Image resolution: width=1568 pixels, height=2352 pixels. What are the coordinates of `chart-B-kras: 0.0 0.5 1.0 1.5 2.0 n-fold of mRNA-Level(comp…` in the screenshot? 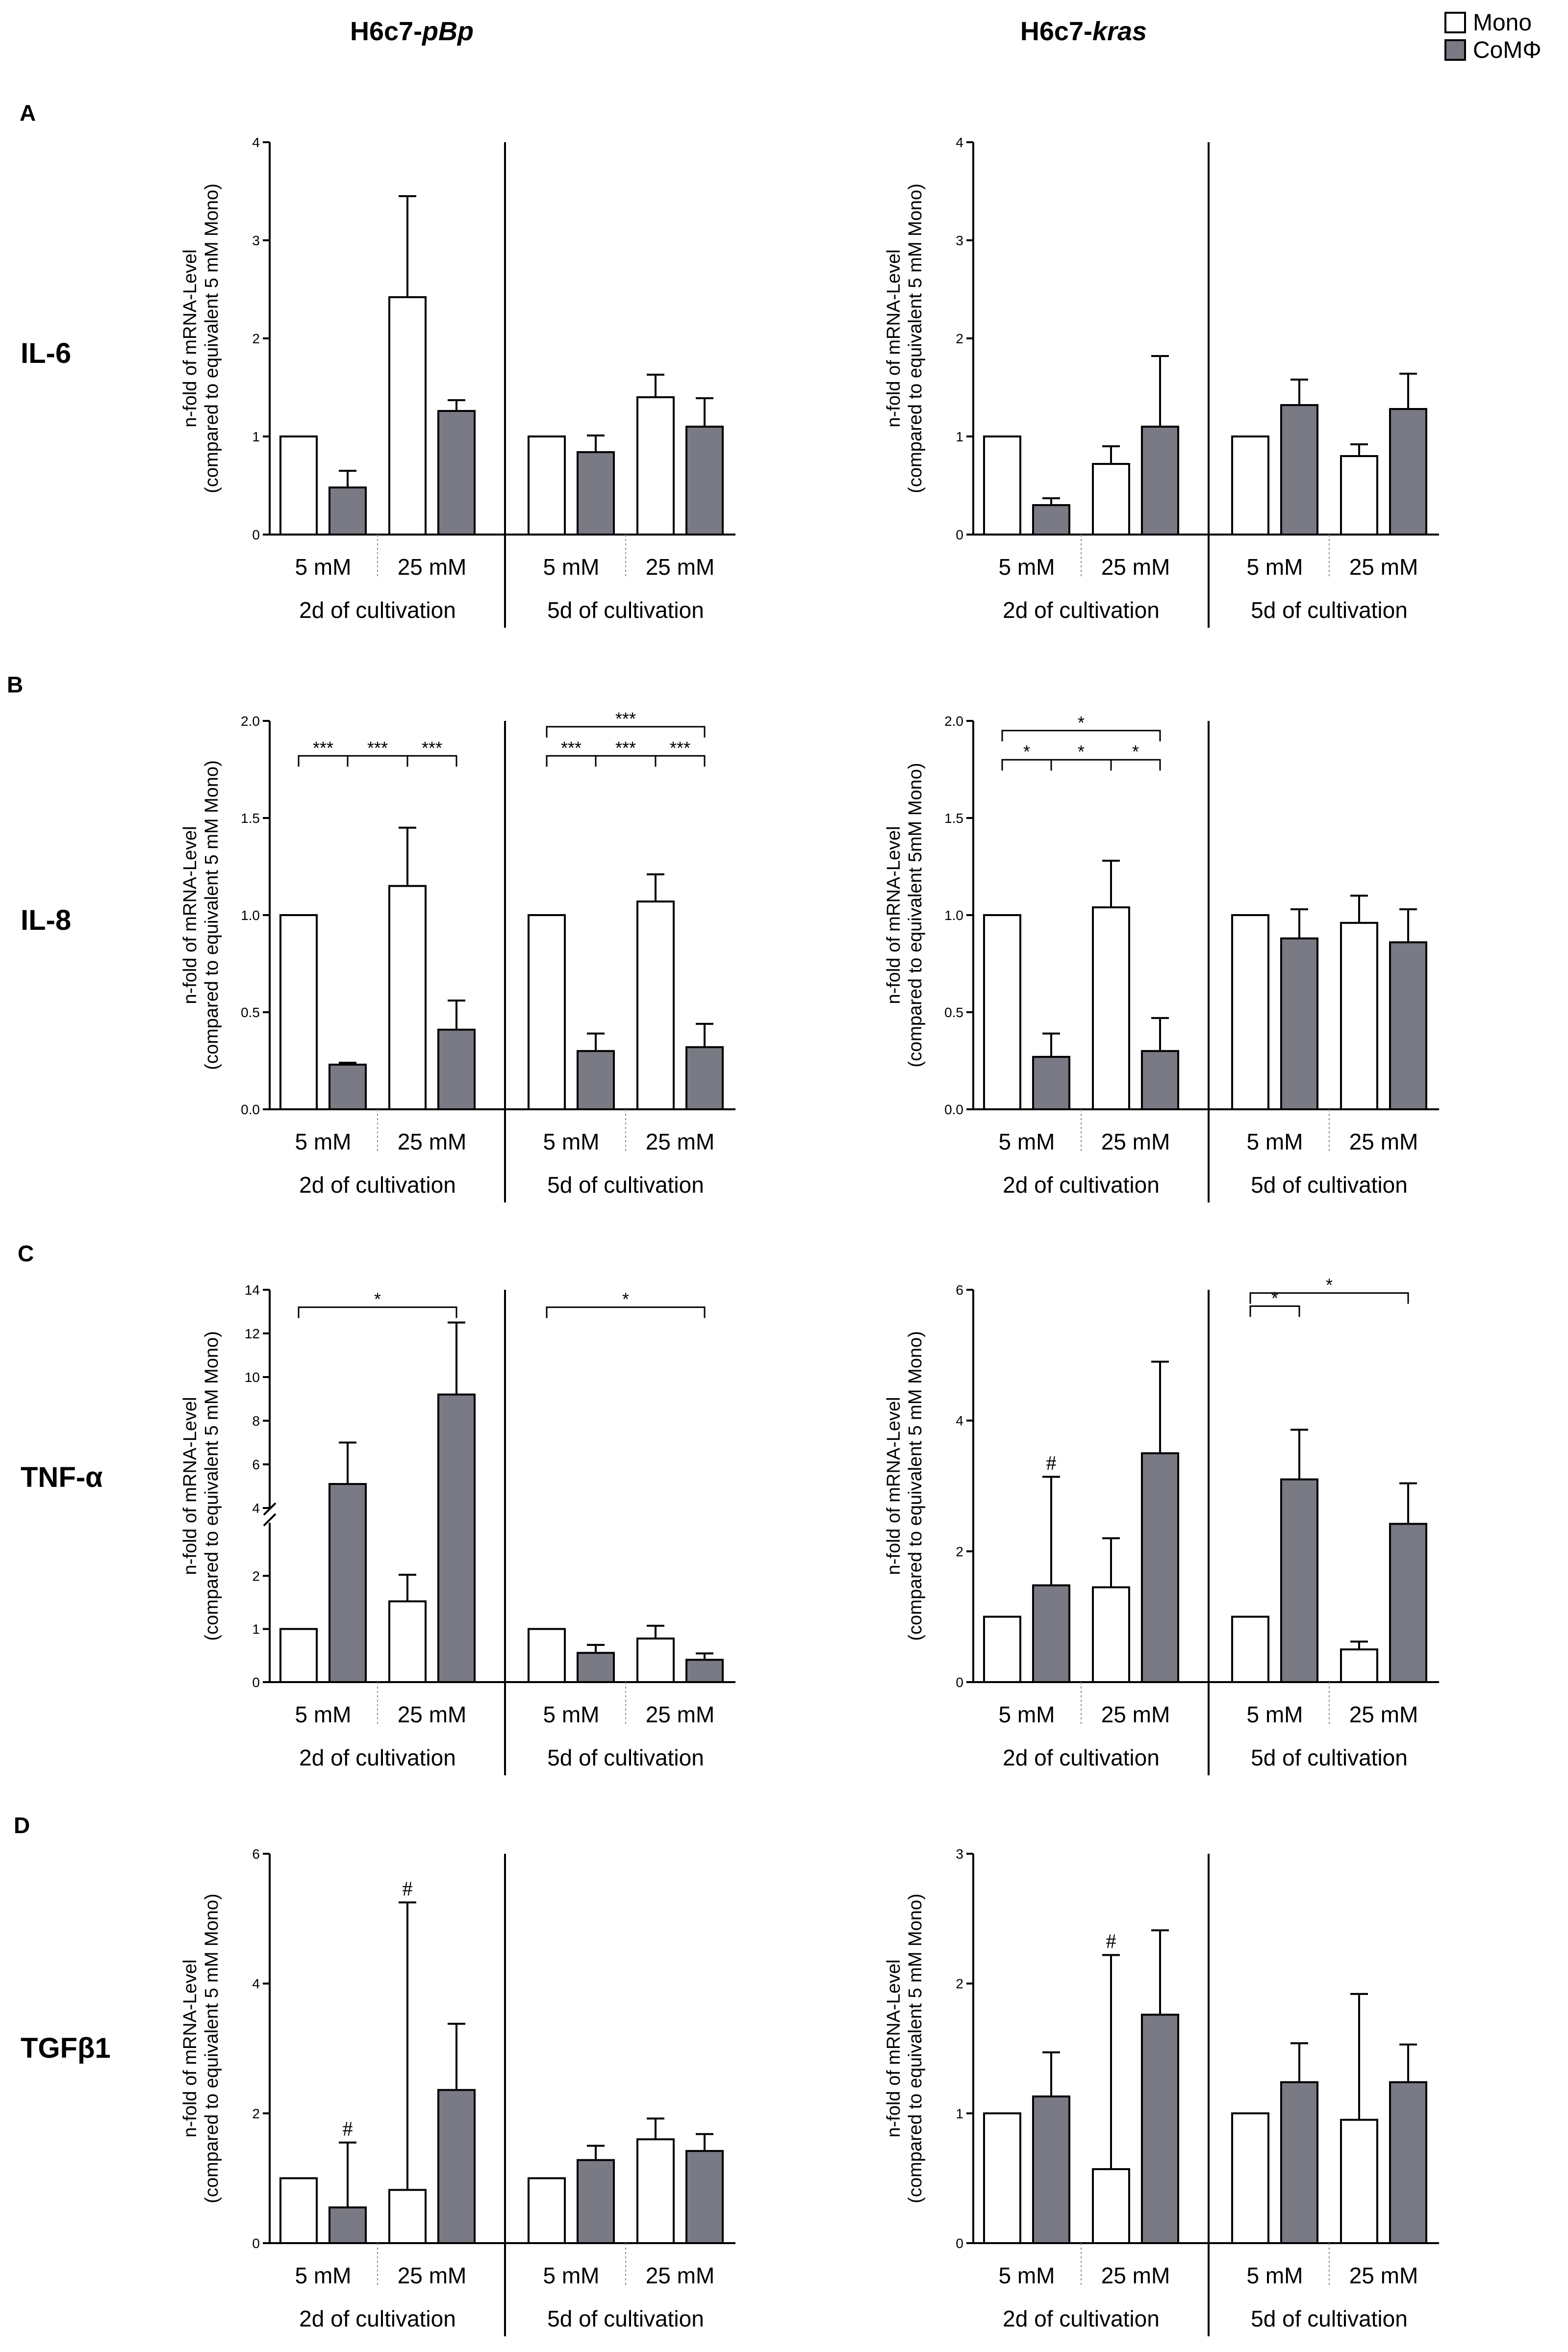 It's located at (1161, 958).